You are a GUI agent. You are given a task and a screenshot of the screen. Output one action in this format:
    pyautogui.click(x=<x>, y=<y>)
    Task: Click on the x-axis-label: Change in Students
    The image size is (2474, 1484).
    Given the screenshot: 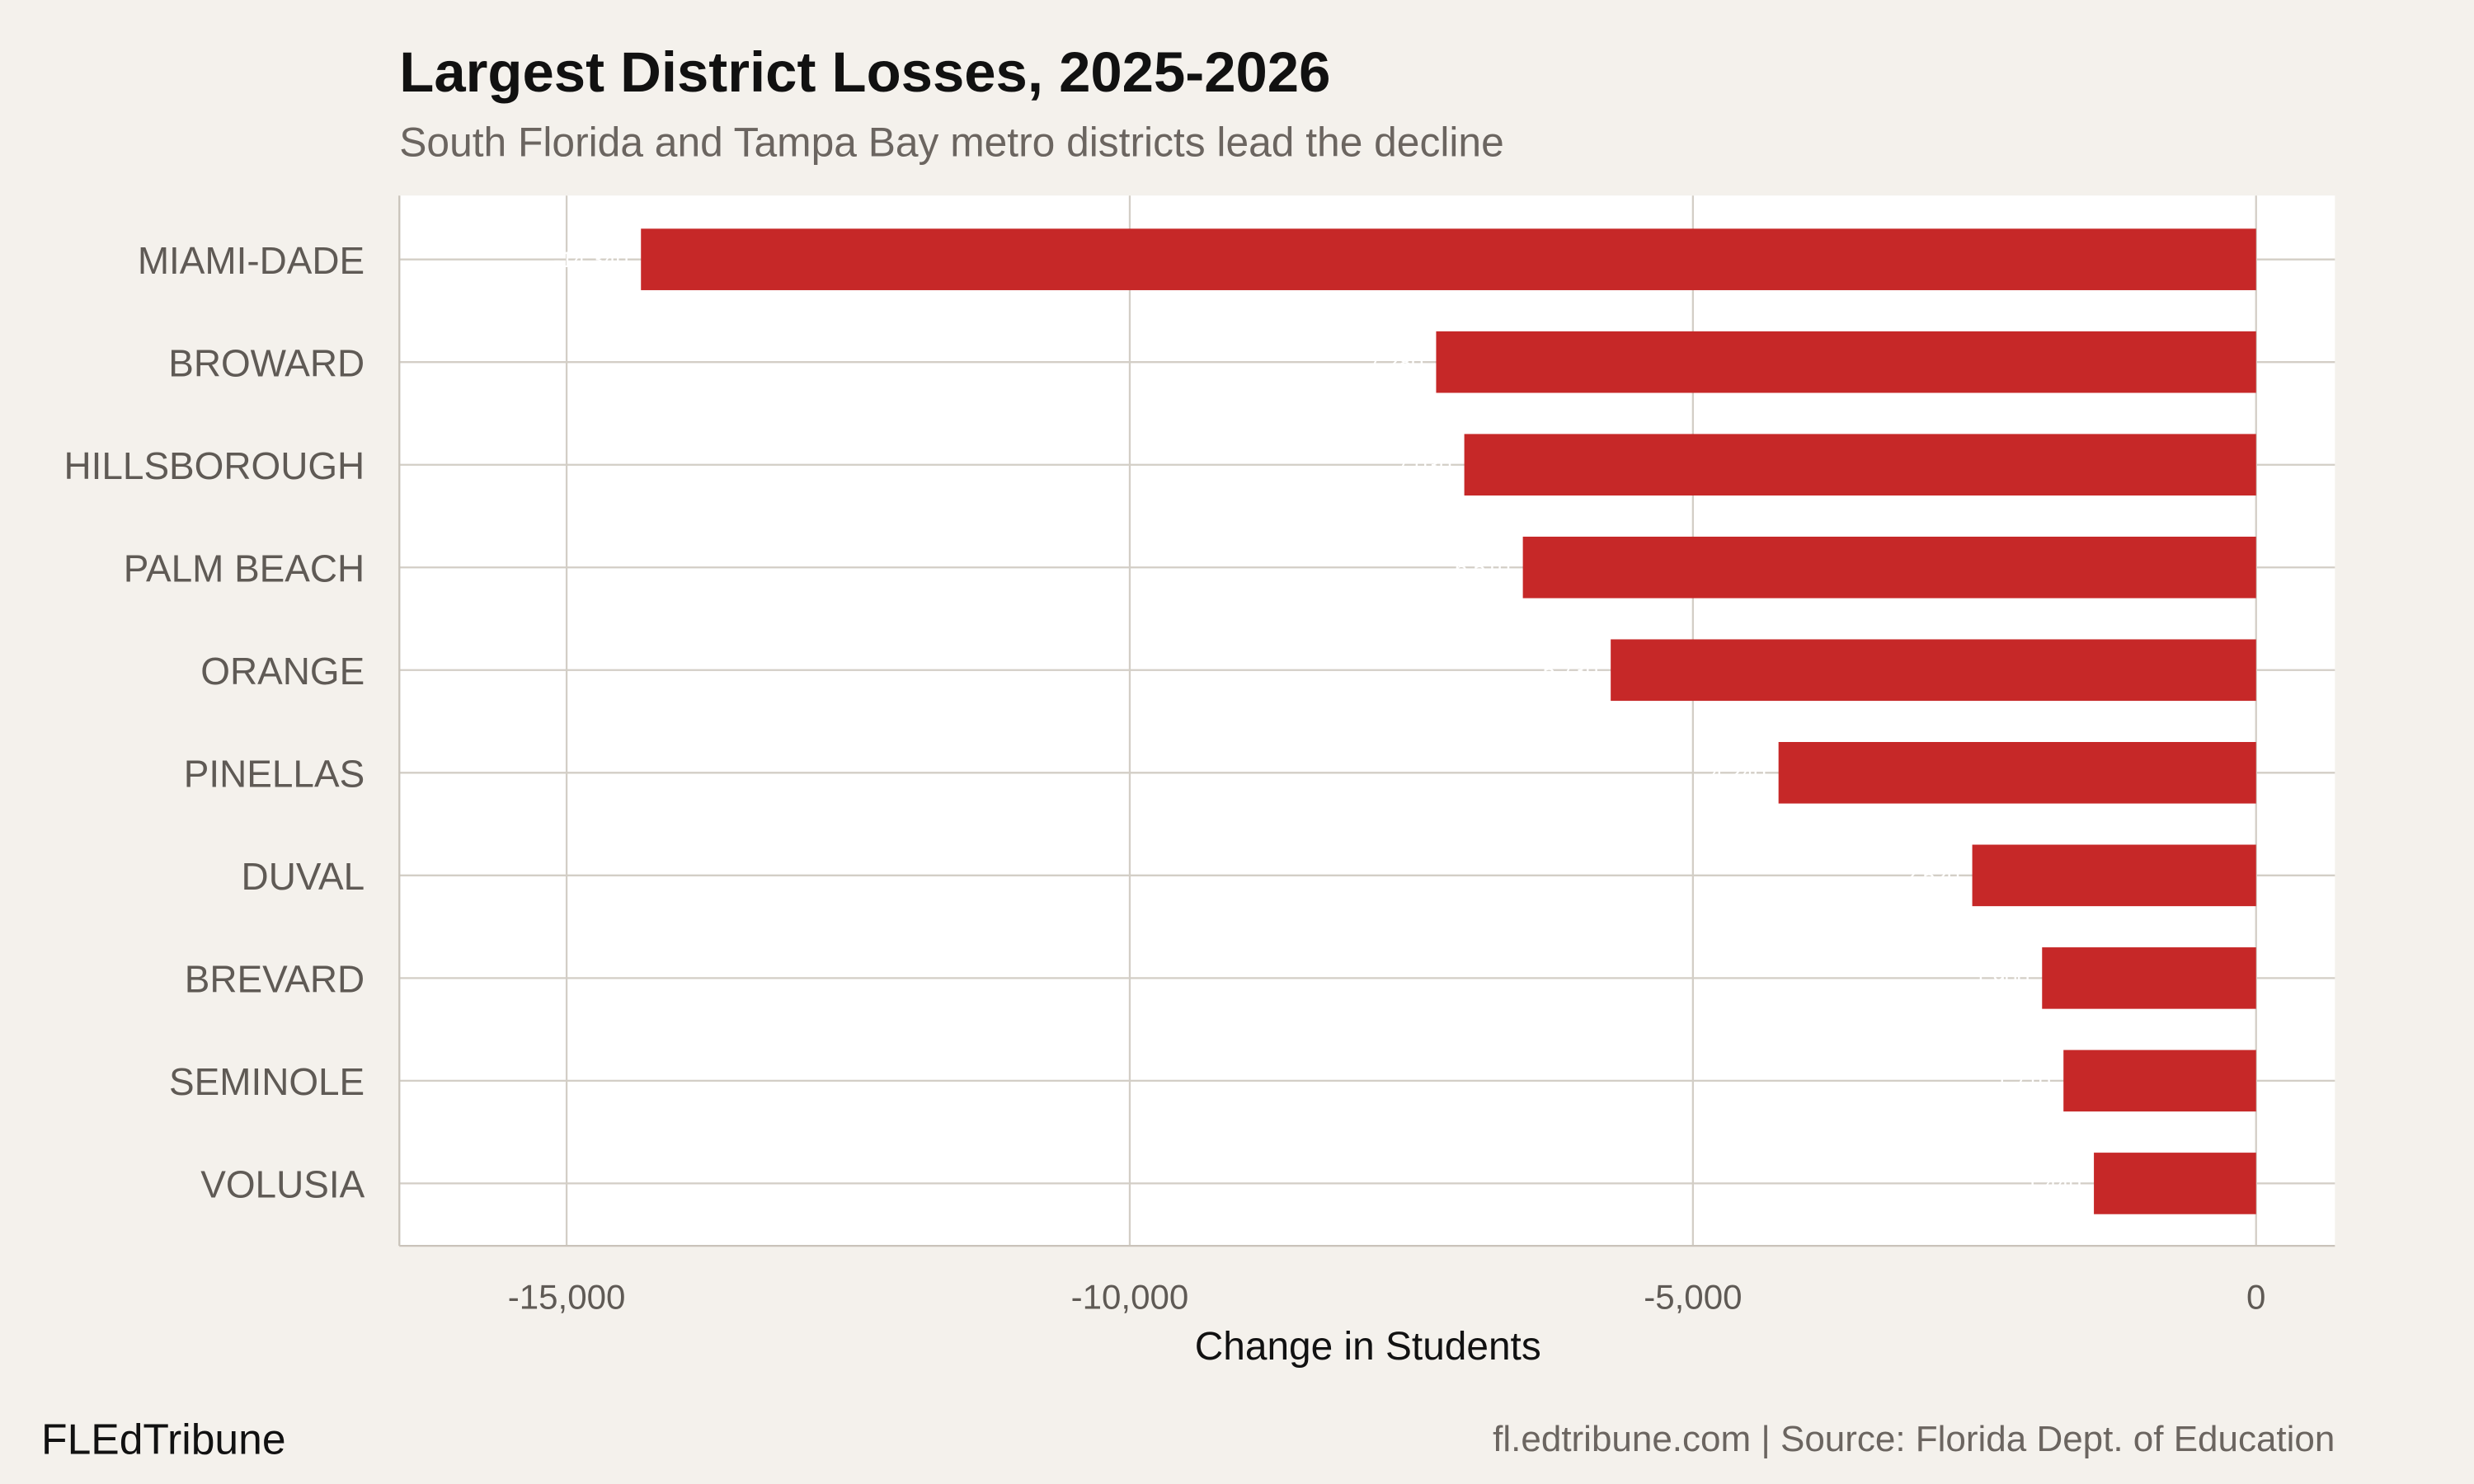 What is the action you would take?
    pyautogui.click(x=1368, y=1347)
    